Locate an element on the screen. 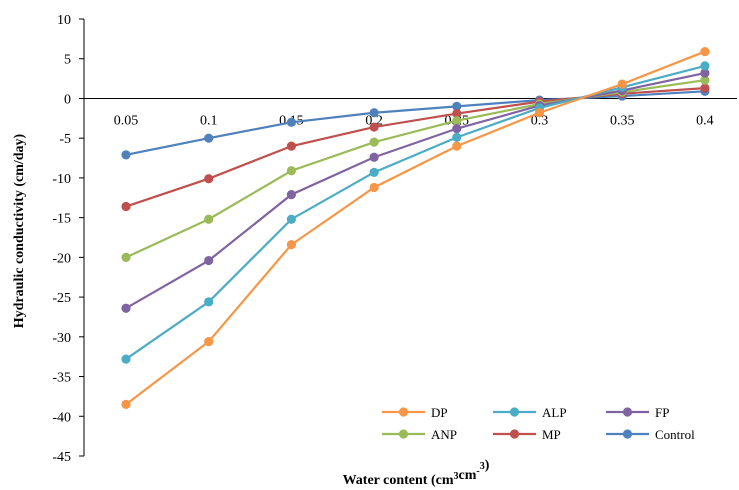  y-tick-label: -40 is located at coordinates (61, 417).